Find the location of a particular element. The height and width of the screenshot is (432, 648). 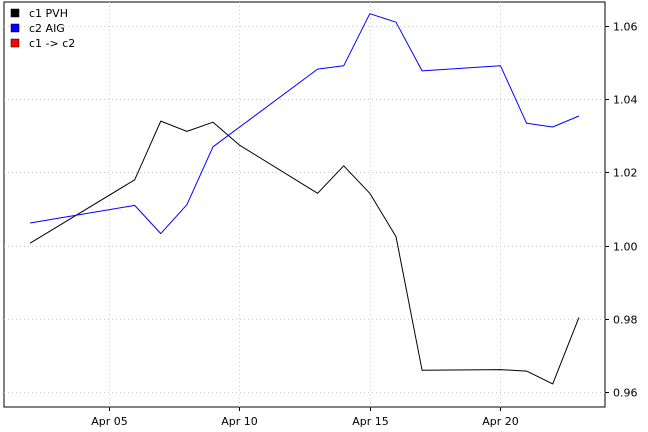

y-tick-label: 0.98 is located at coordinates (625, 320).